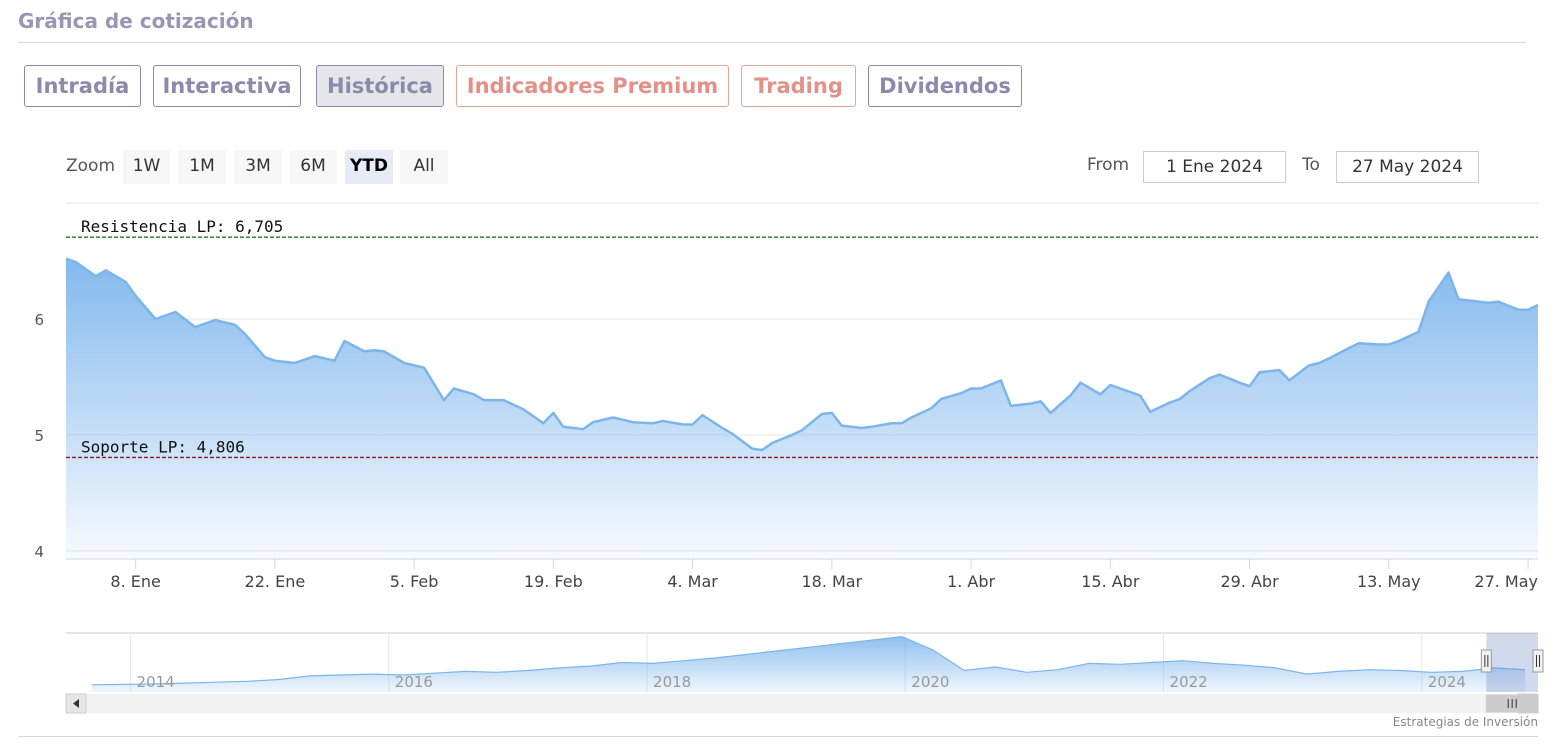  Describe the element at coordinates (76, 703) in the screenshot. I see `arrow-left-icon` at that location.